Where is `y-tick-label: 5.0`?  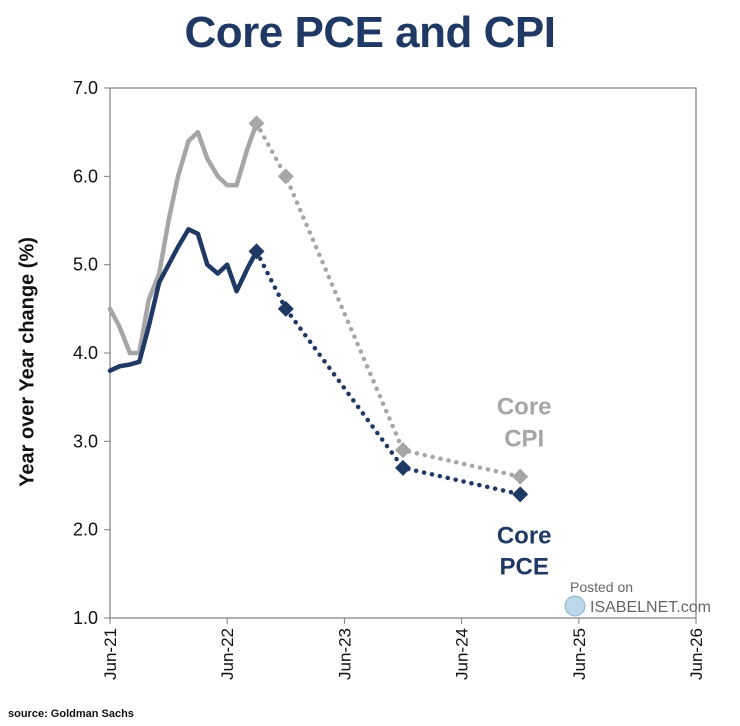 y-tick-label: 5.0 is located at coordinates (85, 265).